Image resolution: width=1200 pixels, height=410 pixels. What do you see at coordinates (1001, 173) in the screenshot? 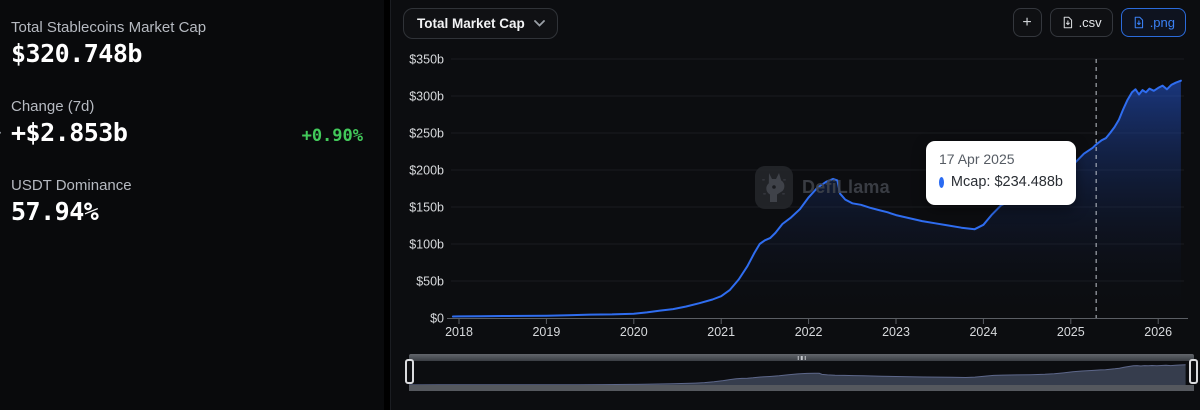
I see `chart-tooltip: 17 Apr 2025 Mcap: $234.488b` at bounding box center [1001, 173].